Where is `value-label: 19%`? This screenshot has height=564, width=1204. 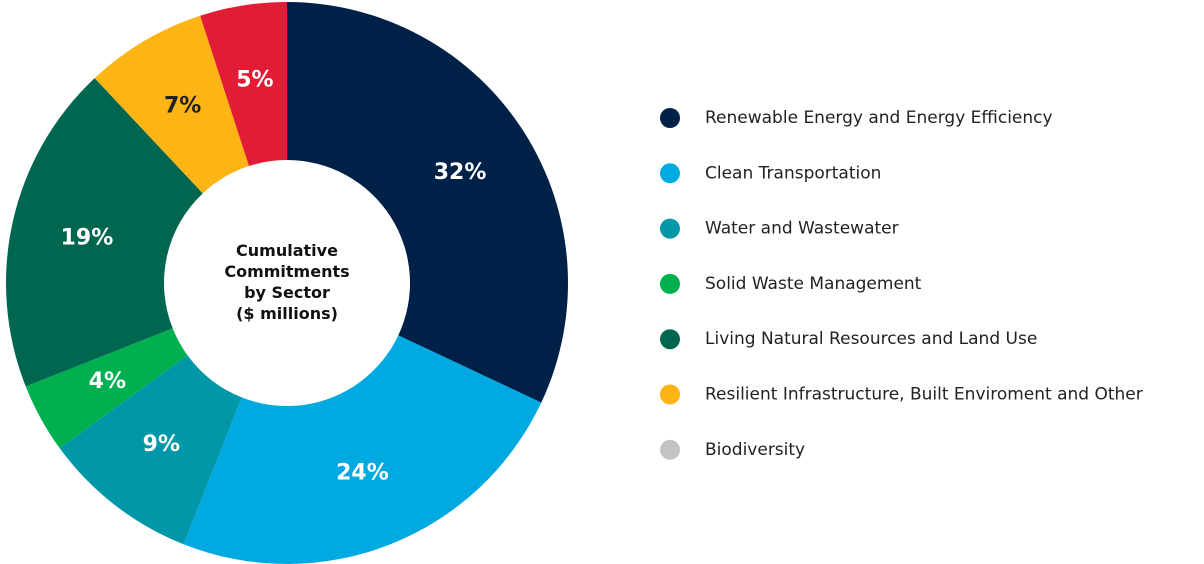 value-label: 19% is located at coordinates (87, 237).